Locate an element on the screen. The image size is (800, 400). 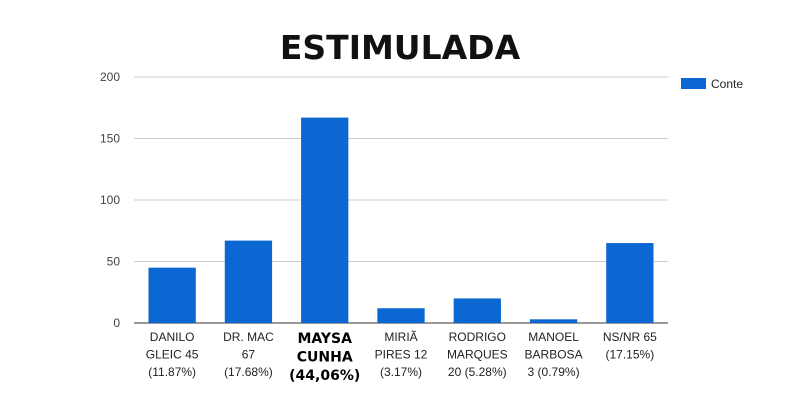
legend-swatch is located at coordinates (693, 83).